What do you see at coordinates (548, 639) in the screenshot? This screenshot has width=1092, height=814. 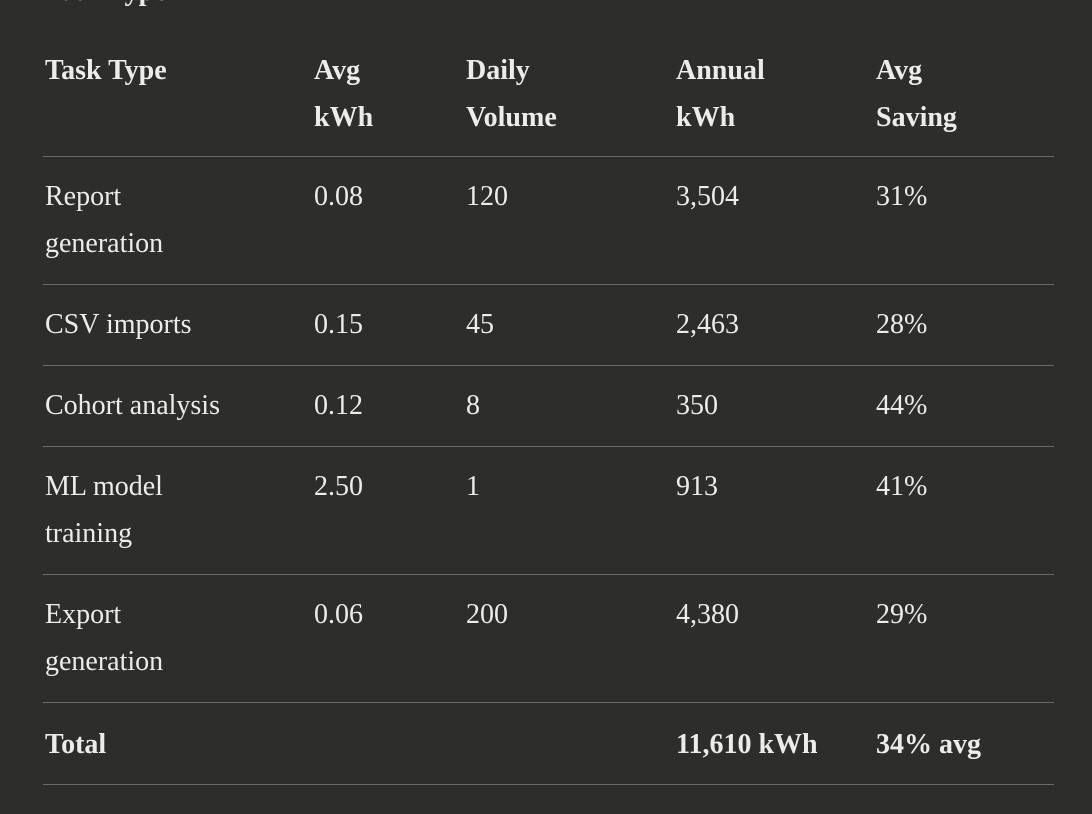 I see `table-row: Export generation 0.06 200 4,380 29%` at bounding box center [548, 639].